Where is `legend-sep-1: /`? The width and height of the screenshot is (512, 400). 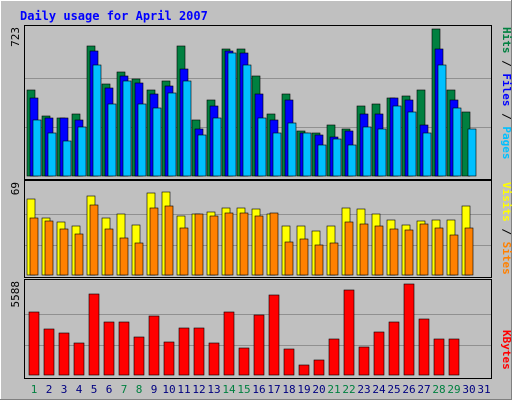
legend-sep-1: / is located at coordinates (506, 64).